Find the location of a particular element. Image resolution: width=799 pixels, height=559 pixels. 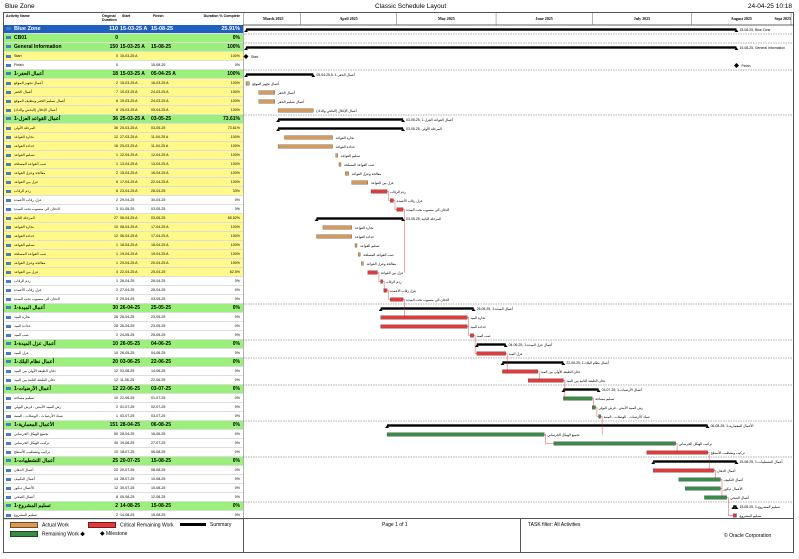

col-duration-pct: Duration % Complete is located at coordinates (221, 16).